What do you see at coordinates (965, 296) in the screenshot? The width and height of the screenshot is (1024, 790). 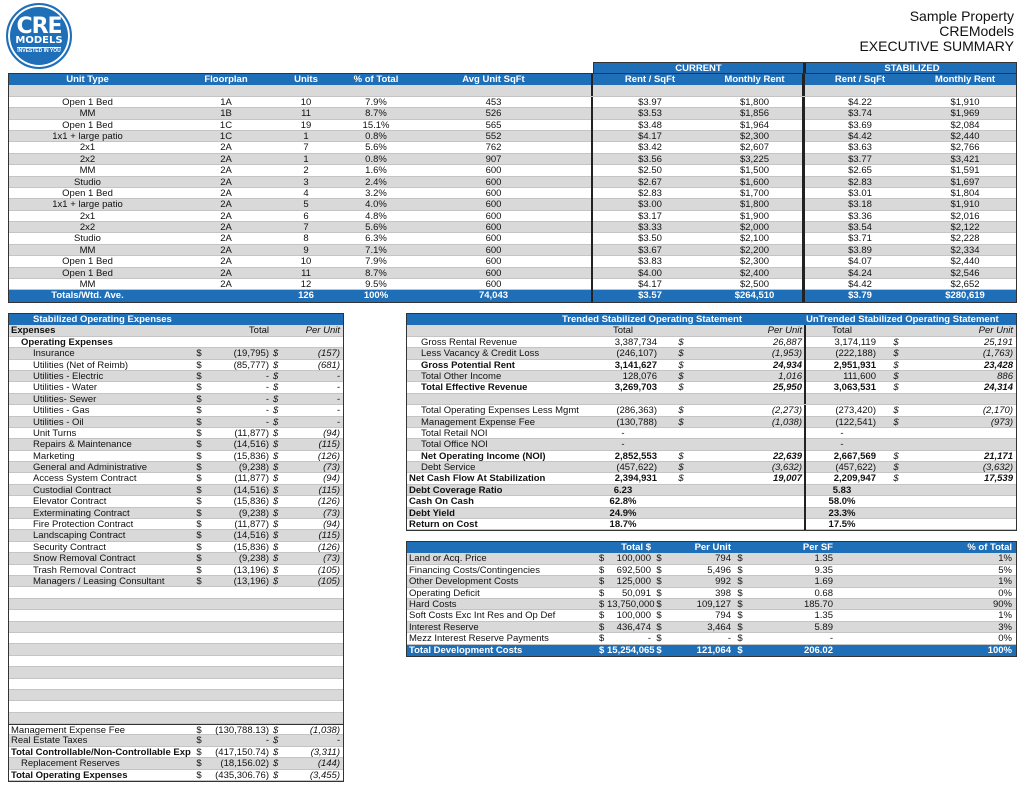 I see `stabilized-monthly-rent: $280,619` at bounding box center [965, 296].